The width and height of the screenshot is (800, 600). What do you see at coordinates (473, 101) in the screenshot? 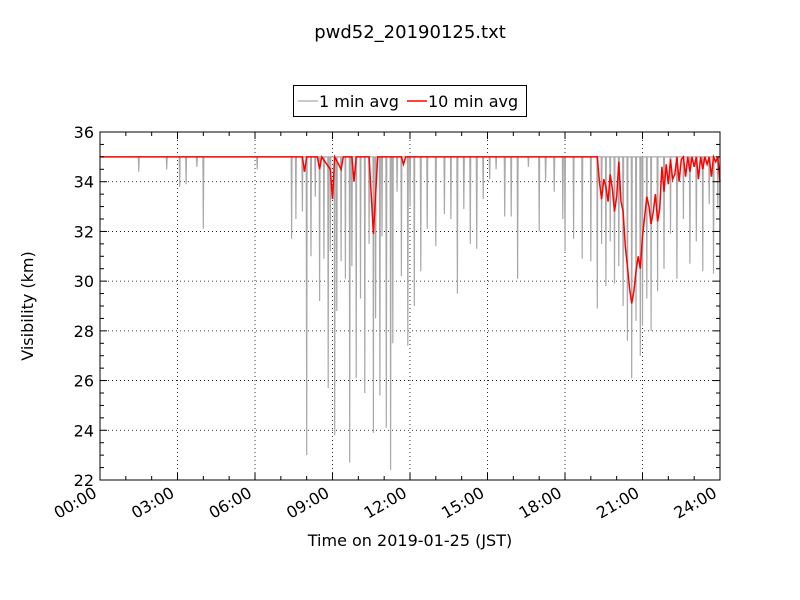
I see `legend-label-10-min-avg: 10 min avg` at bounding box center [473, 101].